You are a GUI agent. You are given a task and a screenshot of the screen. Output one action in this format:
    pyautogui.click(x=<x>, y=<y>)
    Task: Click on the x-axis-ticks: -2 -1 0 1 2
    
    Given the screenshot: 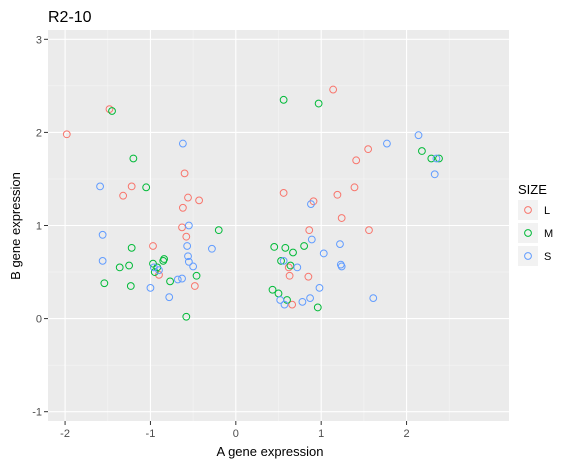 What is the action you would take?
    pyautogui.click(x=235, y=430)
    